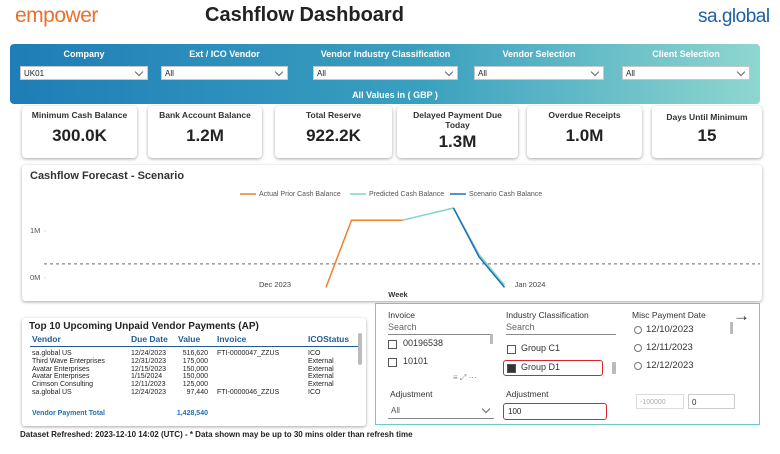 This screenshot has width=780, height=454. Describe the element at coordinates (189, 339) in the screenshot. I see `column-header: Value` at that location.